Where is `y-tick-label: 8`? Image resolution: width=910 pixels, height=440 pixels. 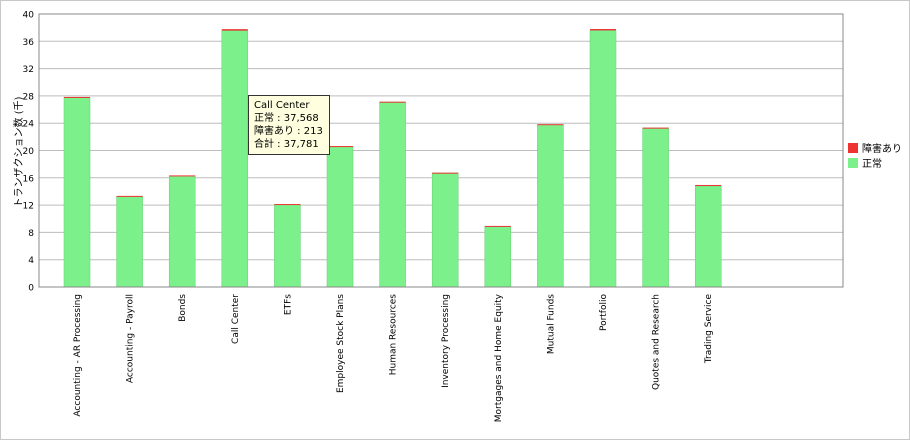
y-tick-label: 8 is located at coordinates (31, 234).